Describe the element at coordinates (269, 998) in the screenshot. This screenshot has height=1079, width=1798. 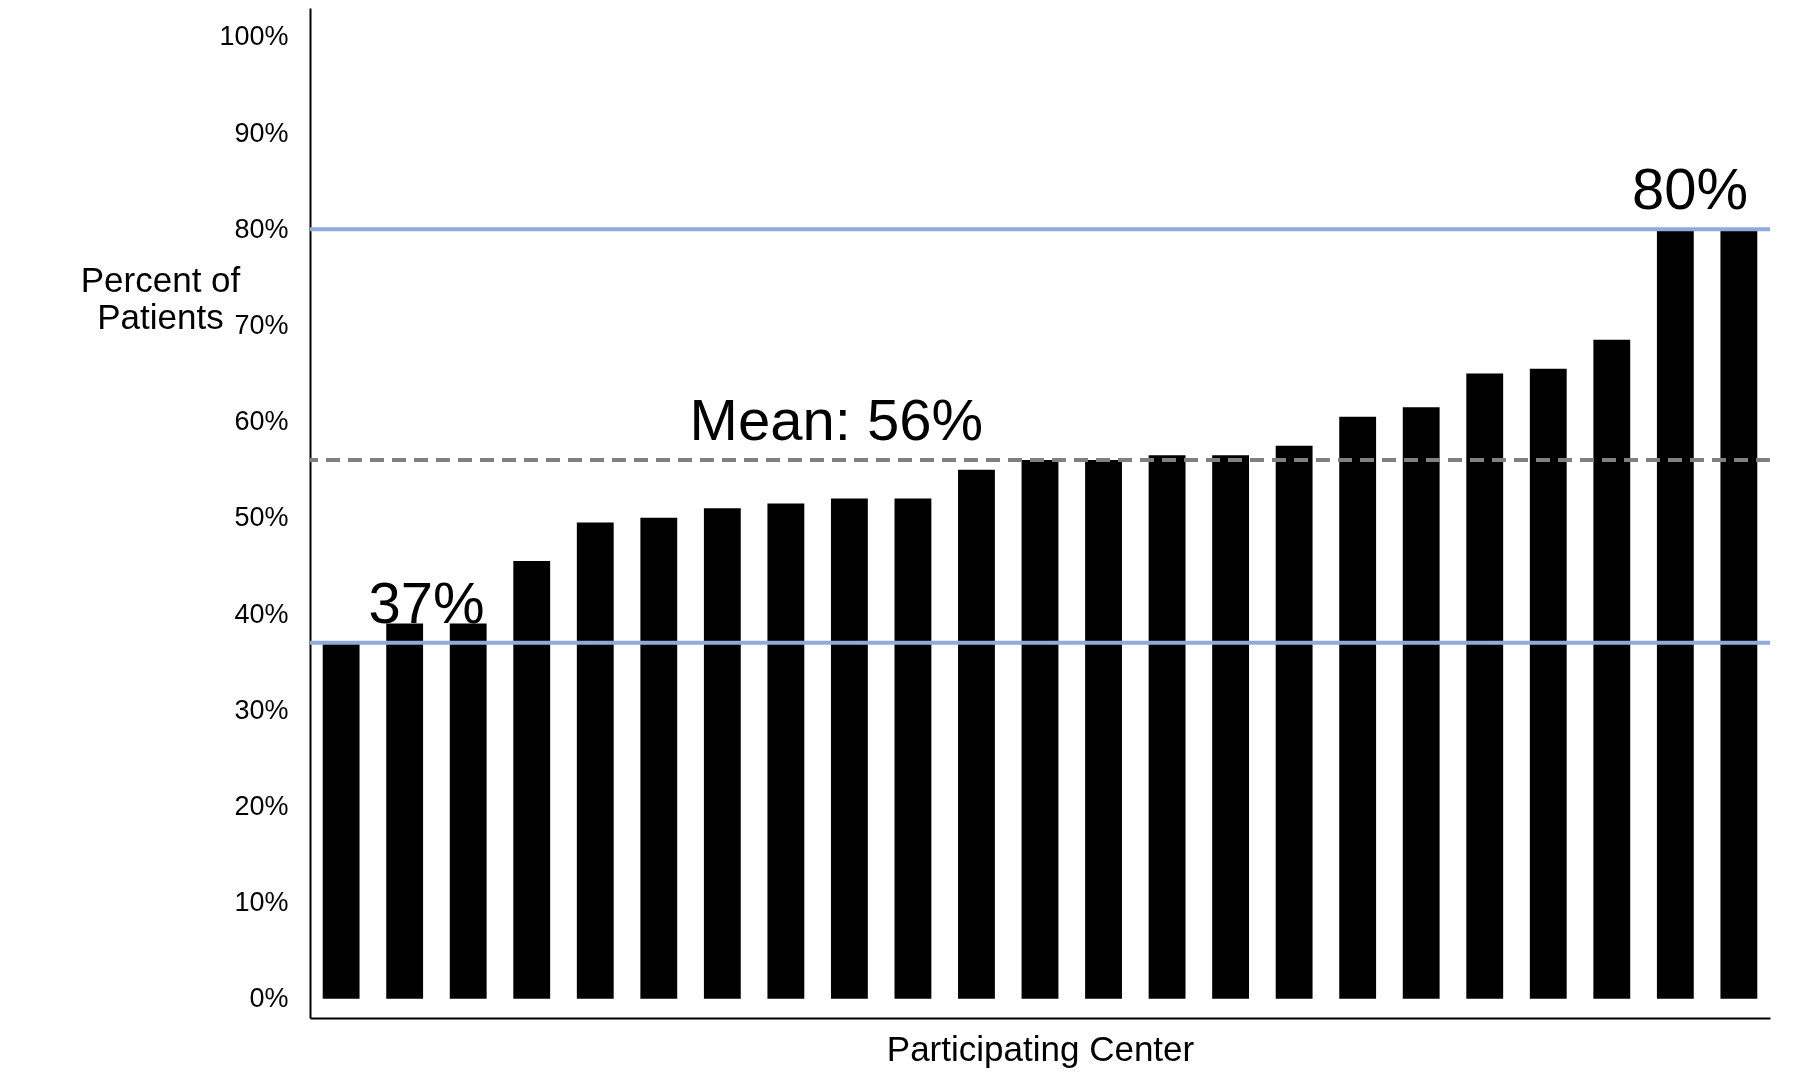
I see `y-tick-label: 0%` at that location.